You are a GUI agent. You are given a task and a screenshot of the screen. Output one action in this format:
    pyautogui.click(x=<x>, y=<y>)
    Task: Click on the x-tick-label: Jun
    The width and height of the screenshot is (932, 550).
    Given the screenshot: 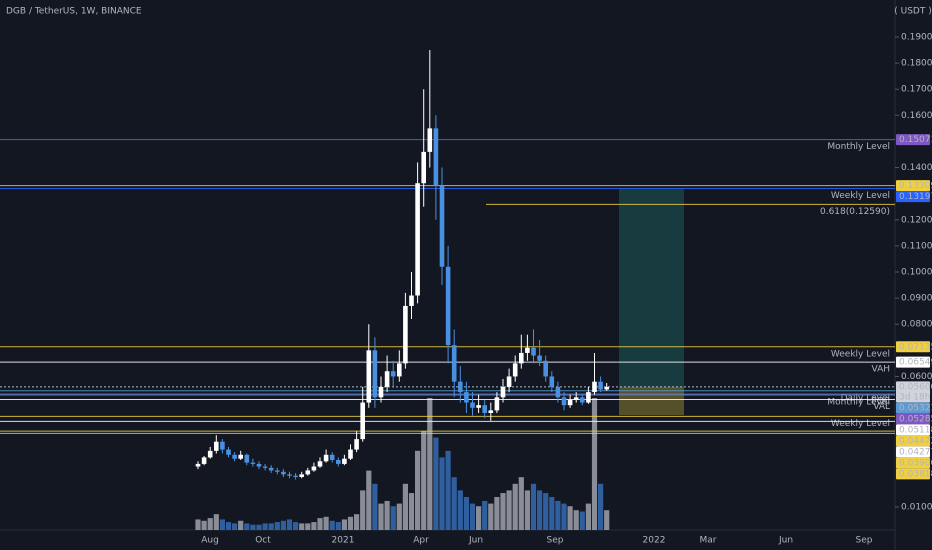 What is the action you would take?
    pyautogui.click(x=475, y=541)
    